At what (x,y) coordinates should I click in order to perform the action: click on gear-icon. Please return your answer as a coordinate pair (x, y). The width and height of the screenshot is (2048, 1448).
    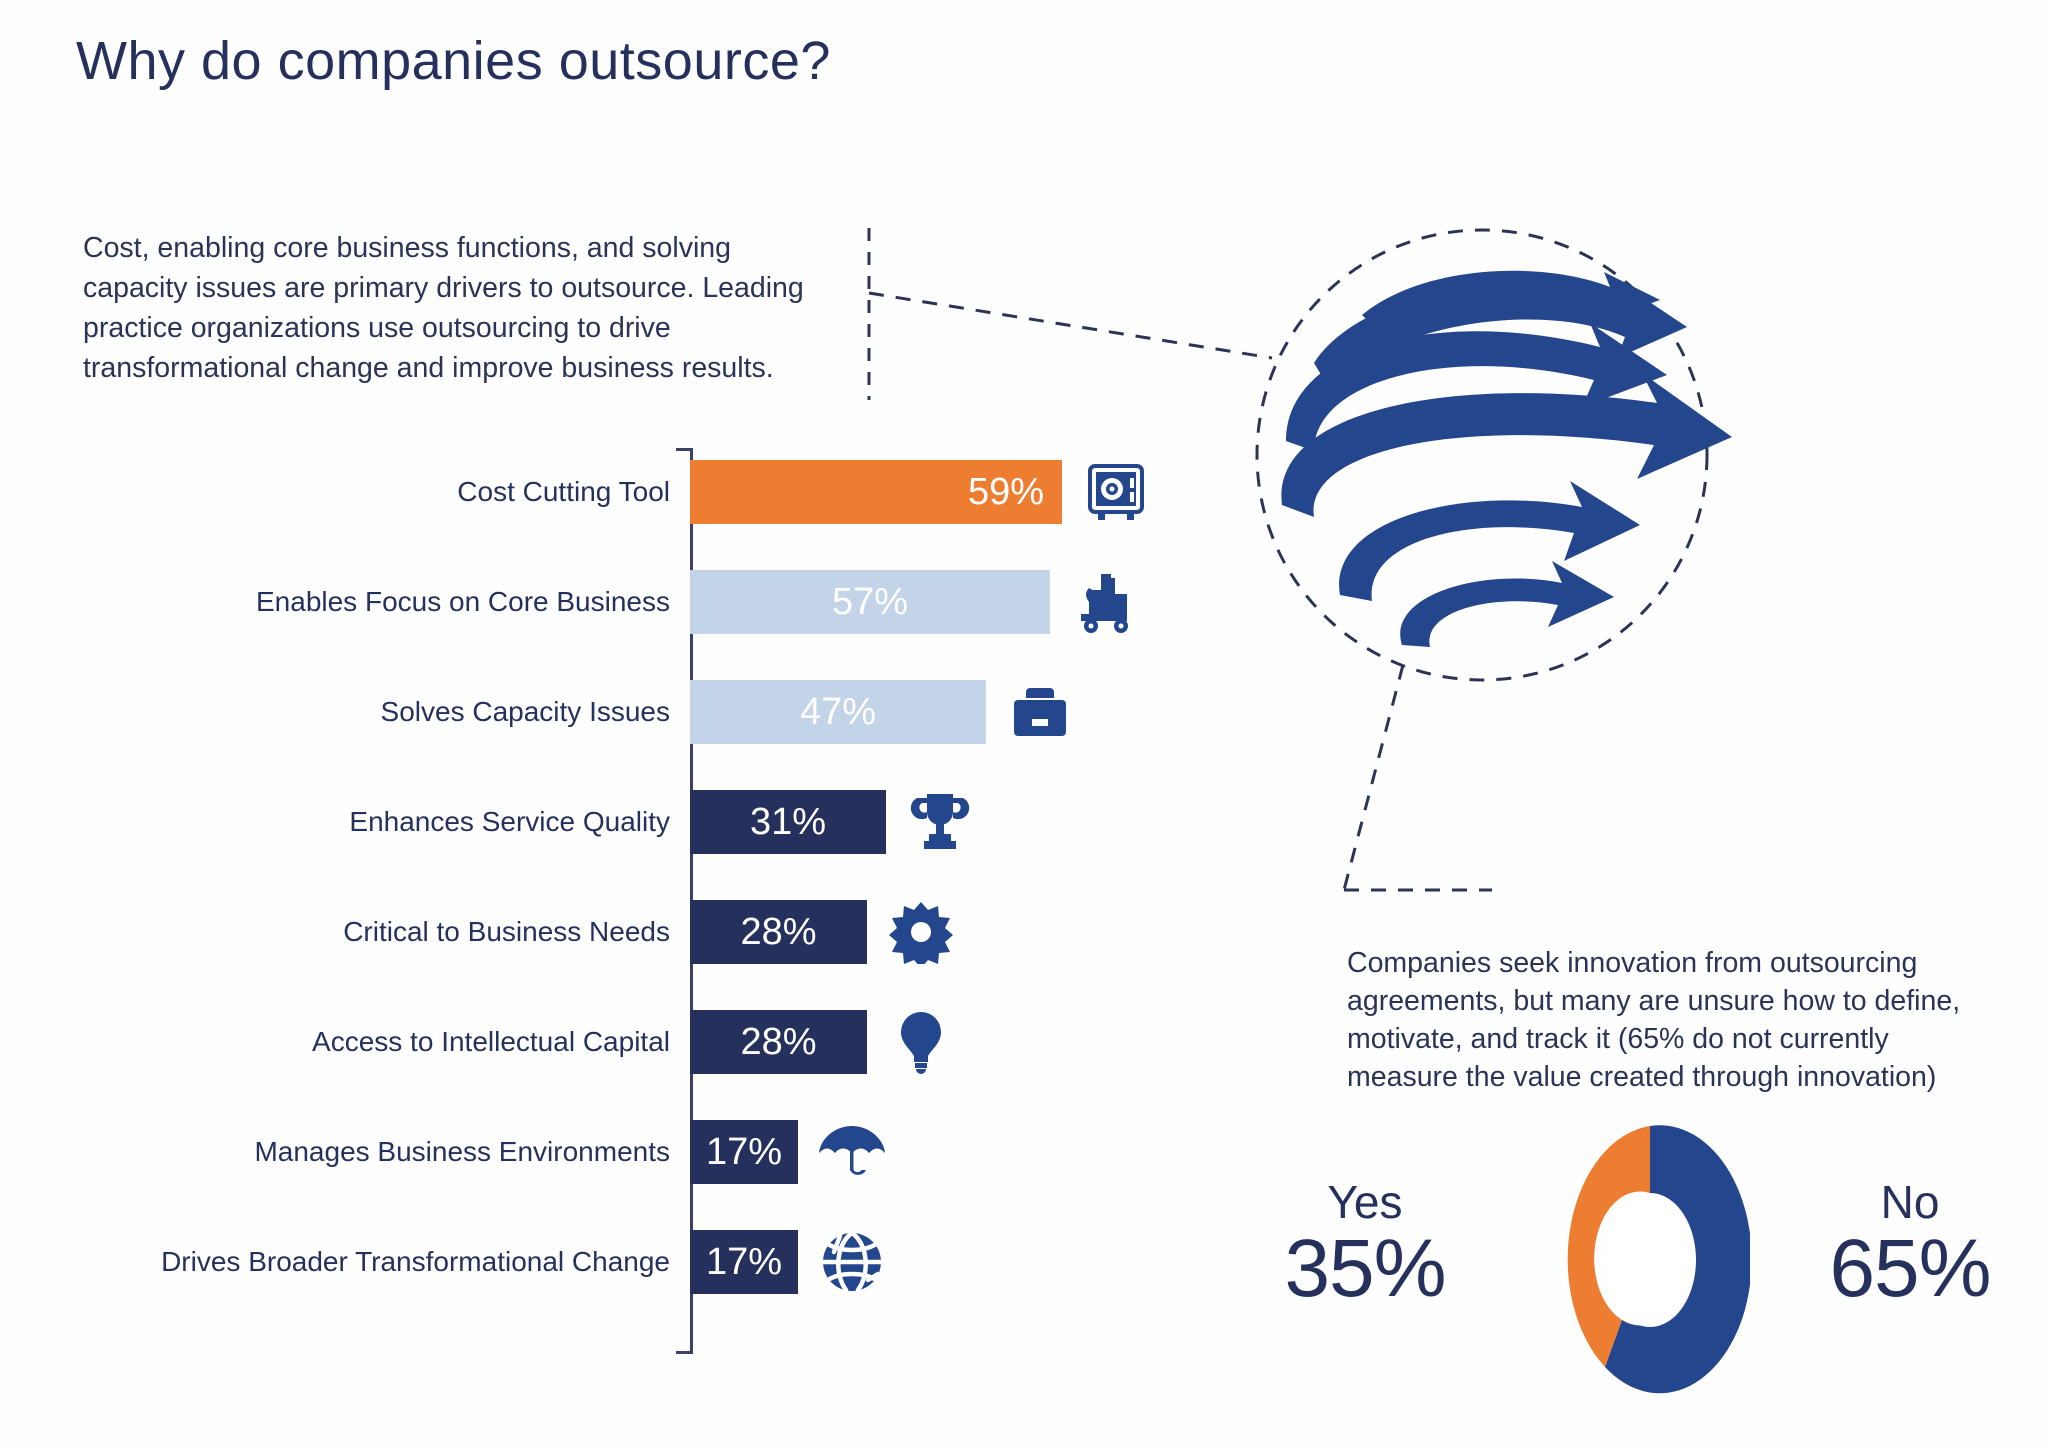
    Looking at the image, I should click on (921, 932).